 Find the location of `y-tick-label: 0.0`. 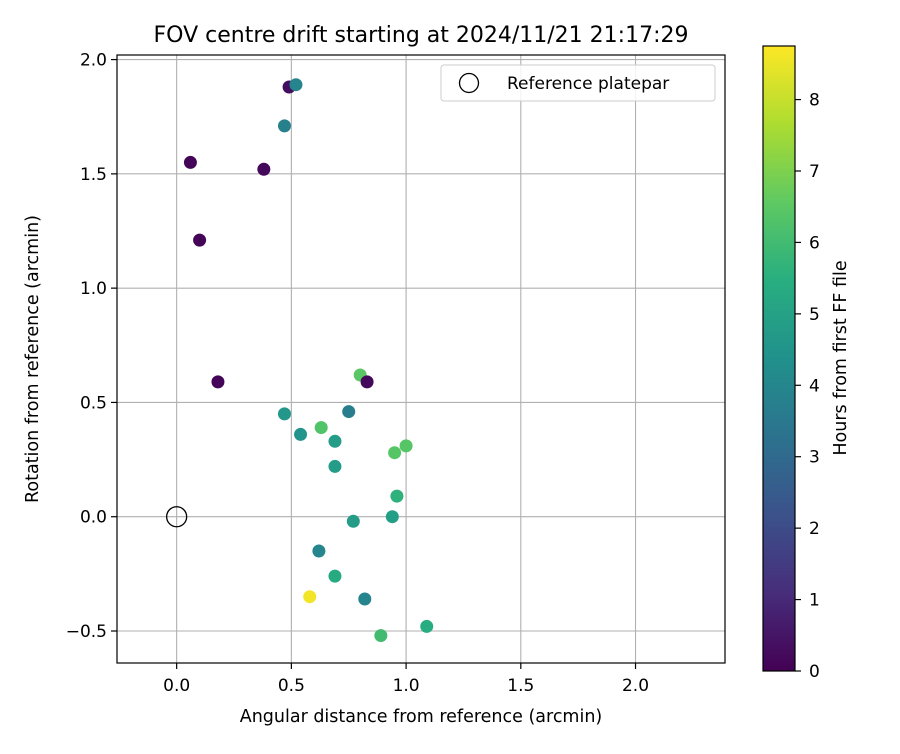

y-tick-label: 0.0 is located at coordinates (93, 518).